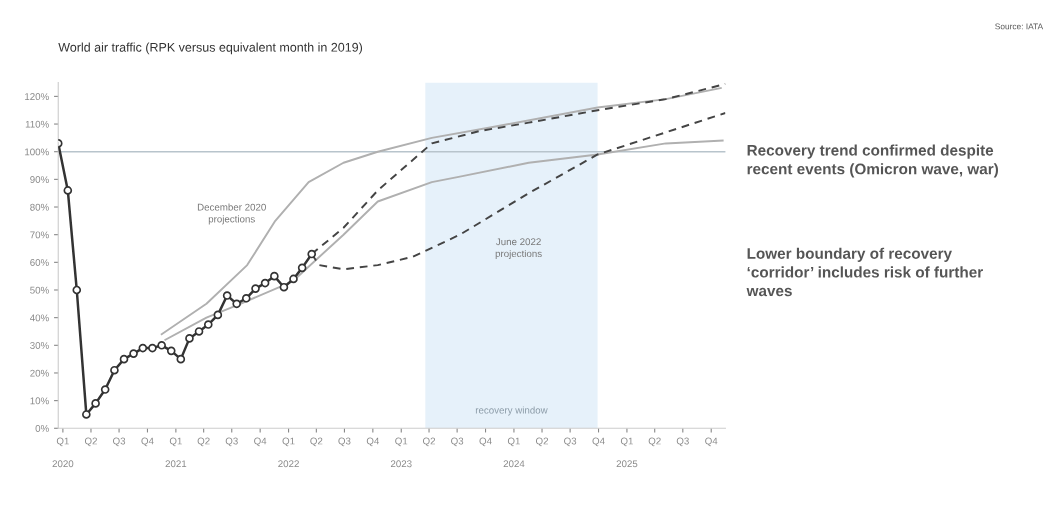 The width and height of the screenshot is (1059, 516). I want to click on band-label: recovery window, so click(511, 411).